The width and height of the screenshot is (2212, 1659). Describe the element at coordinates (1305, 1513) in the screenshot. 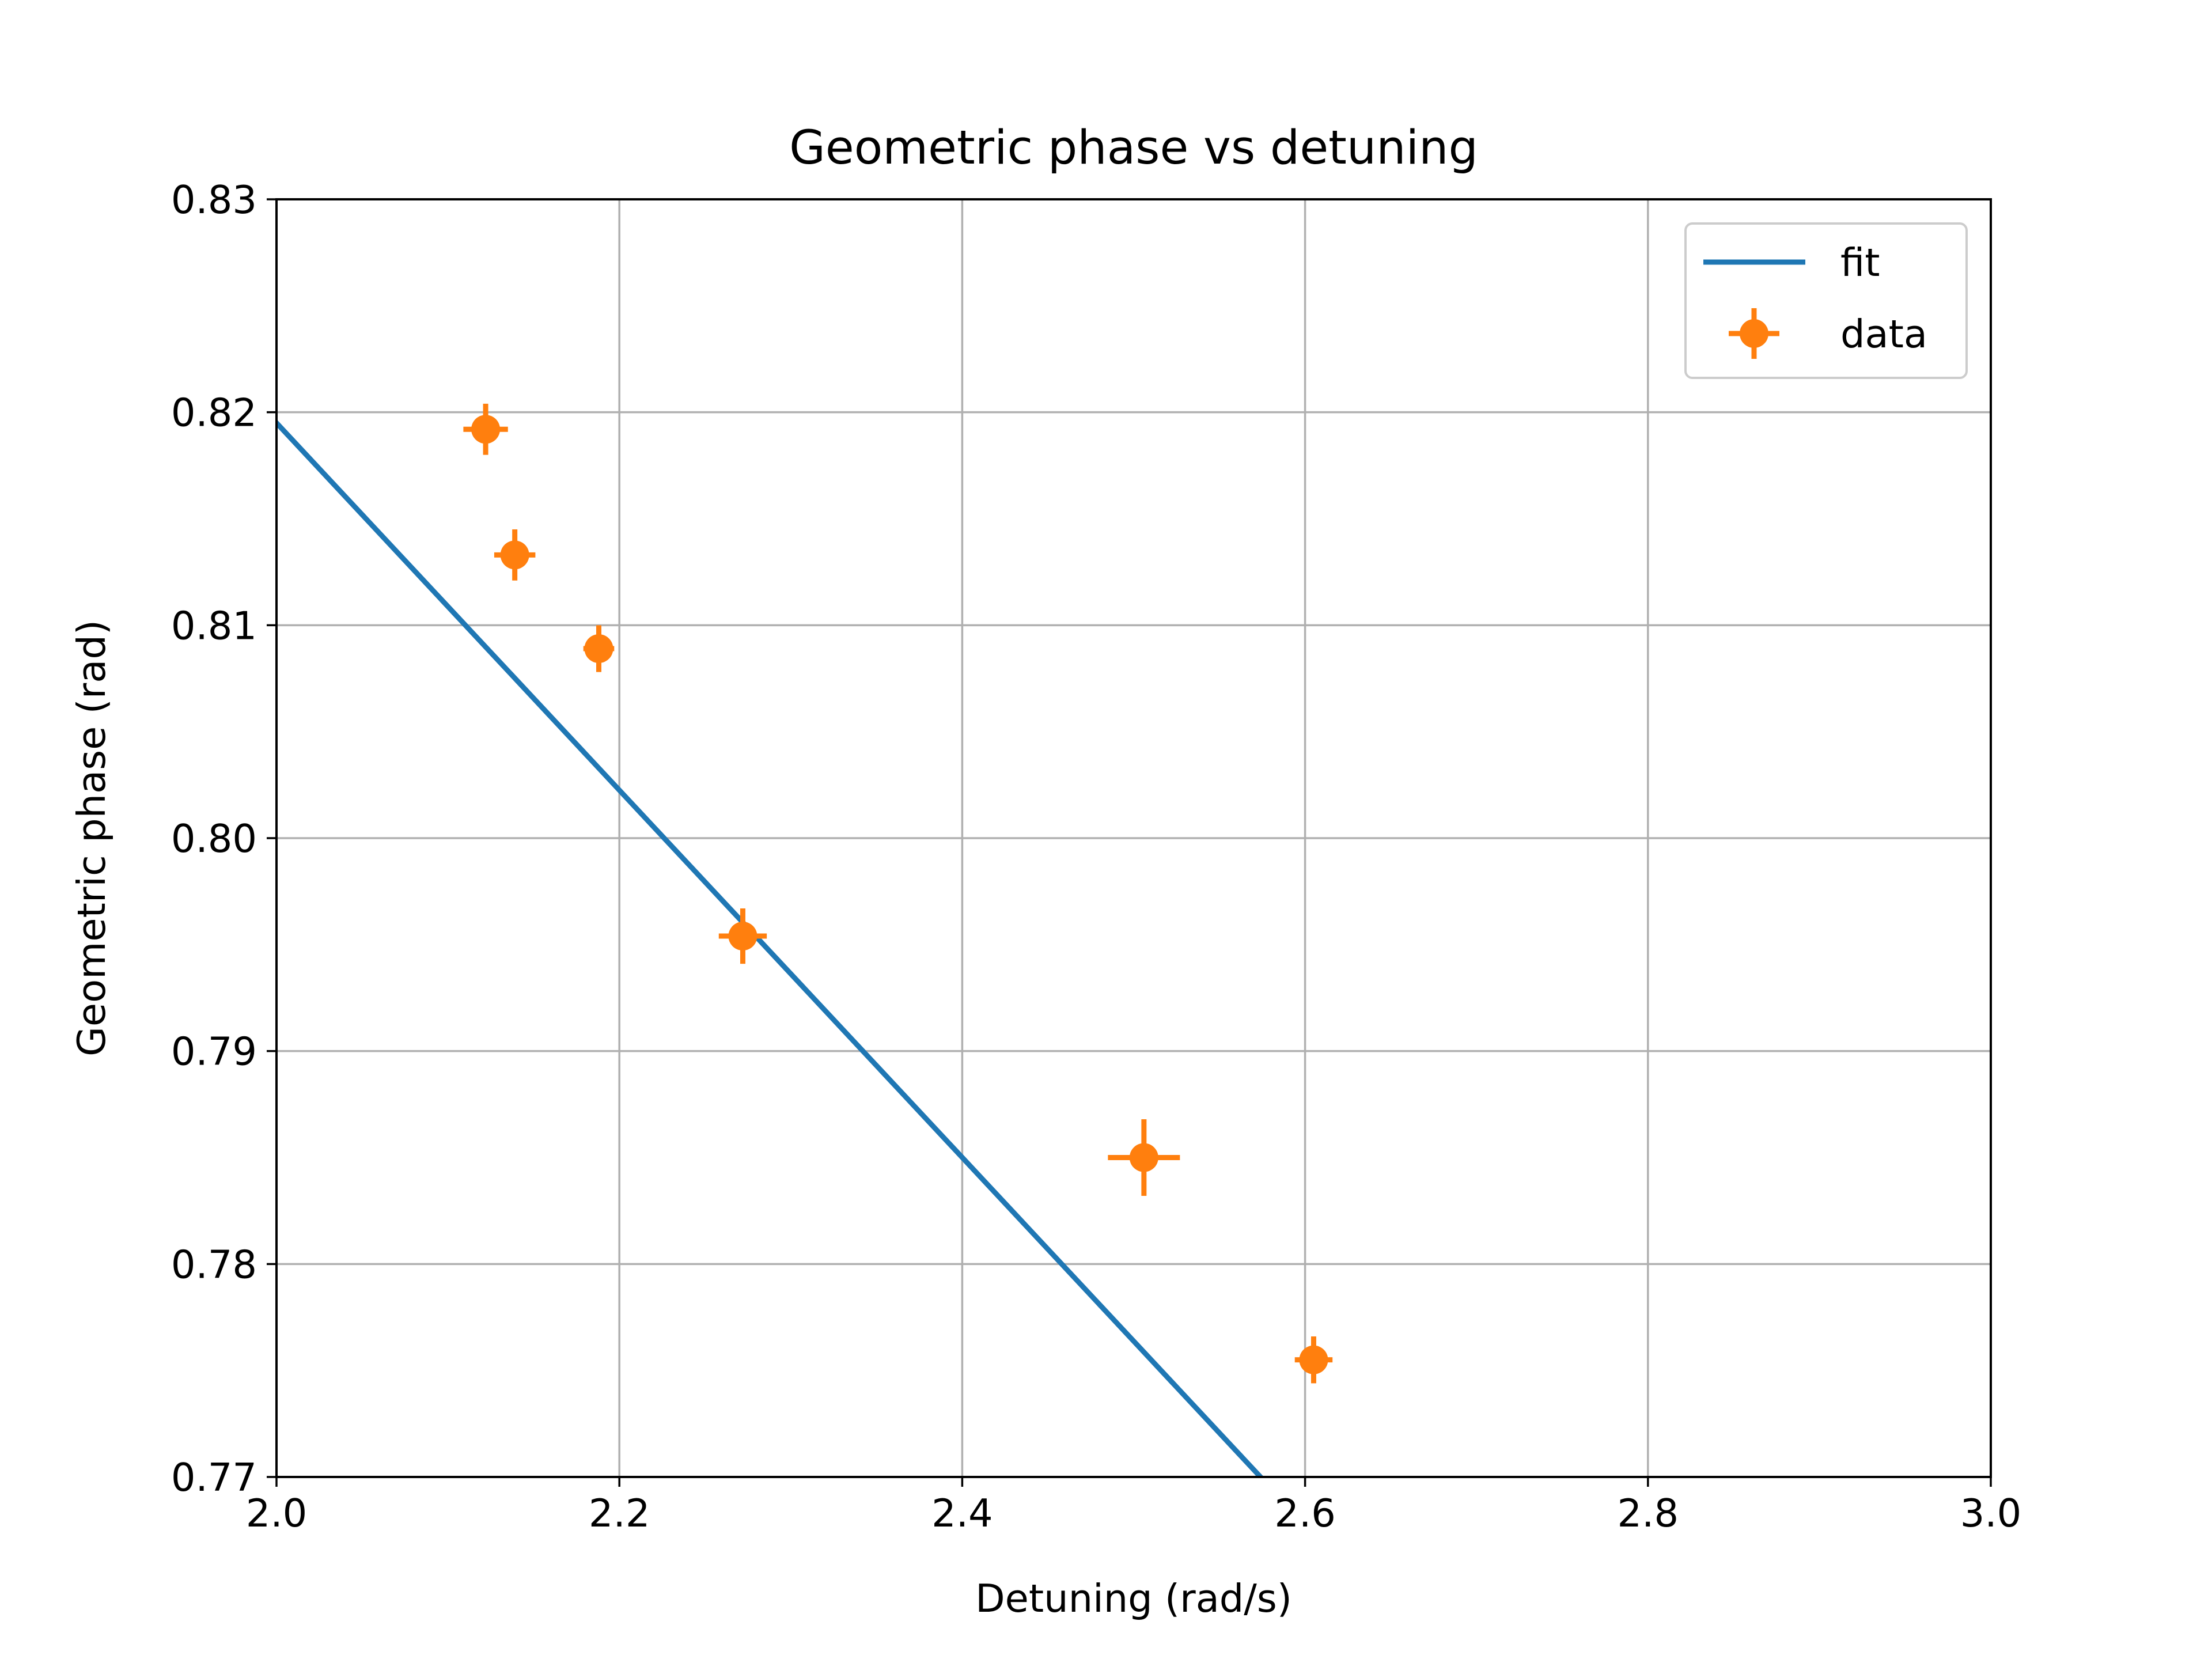

I see `x-tick-label: 2.6` at that location.